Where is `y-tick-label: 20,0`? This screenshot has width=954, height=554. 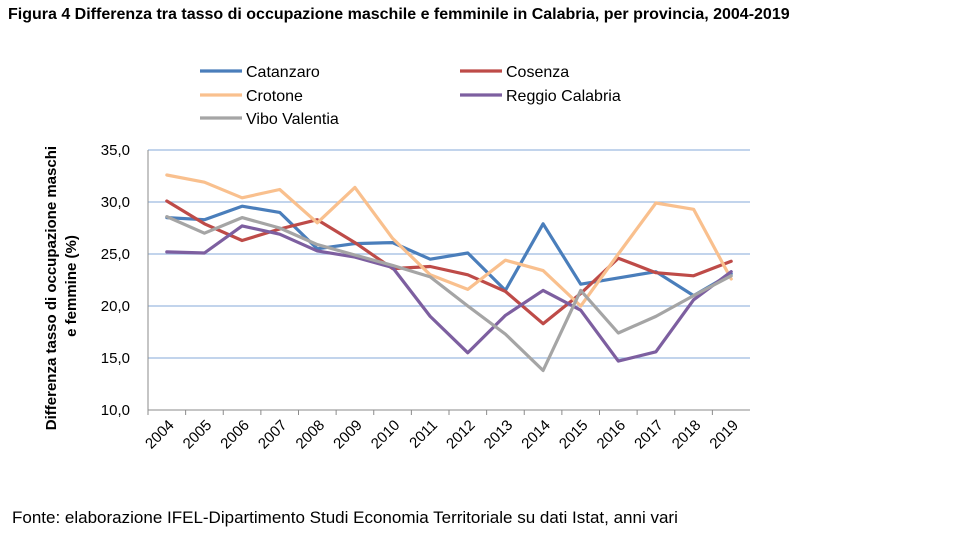
y-tick-label: 20,0 is located at coordinates (115, 306).